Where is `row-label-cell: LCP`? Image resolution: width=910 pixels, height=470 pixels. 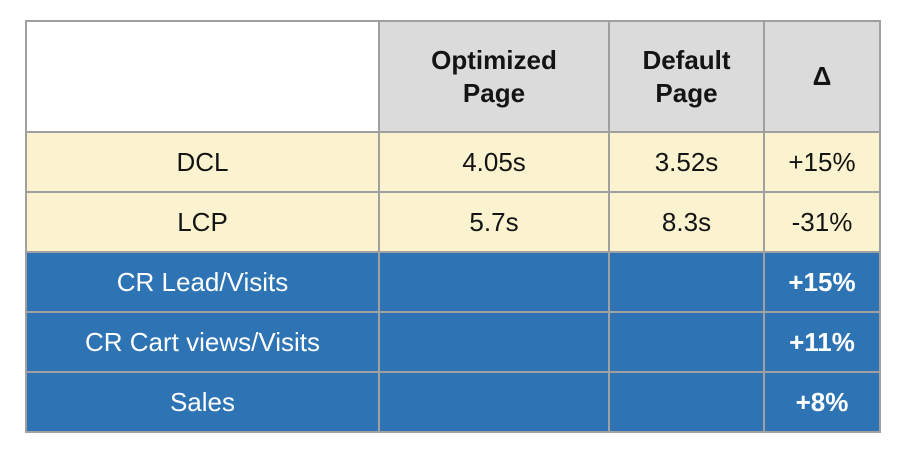
row-label-cell: LCP is located at coordinates (202, 222).